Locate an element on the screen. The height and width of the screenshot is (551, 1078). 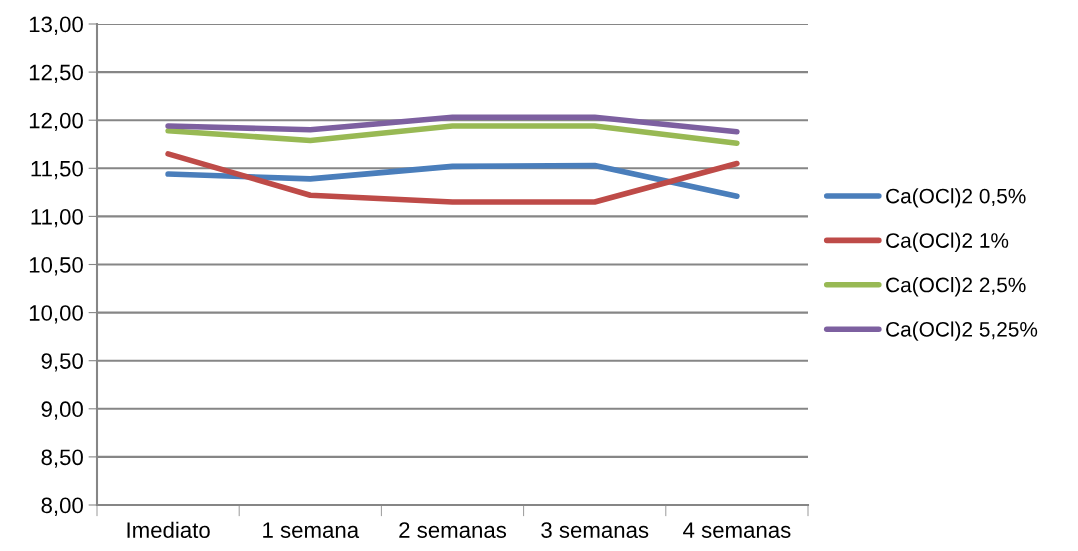
x-tick-label: 3 semanas is located at coordinates (595, 530).